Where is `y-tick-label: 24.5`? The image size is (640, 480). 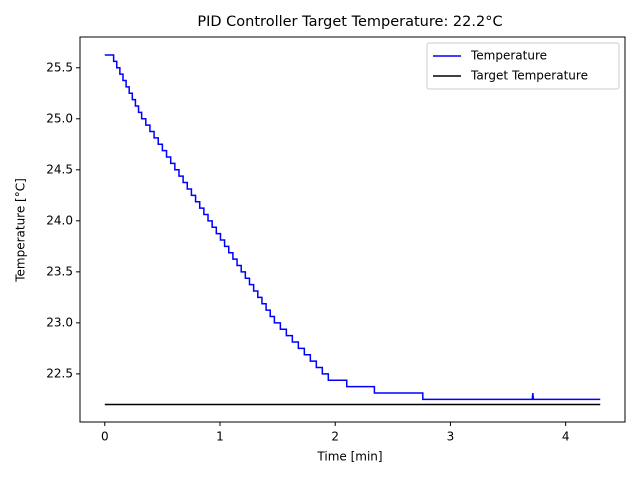
y-tick-label: 24.5 is located at coordinates (59, 169).